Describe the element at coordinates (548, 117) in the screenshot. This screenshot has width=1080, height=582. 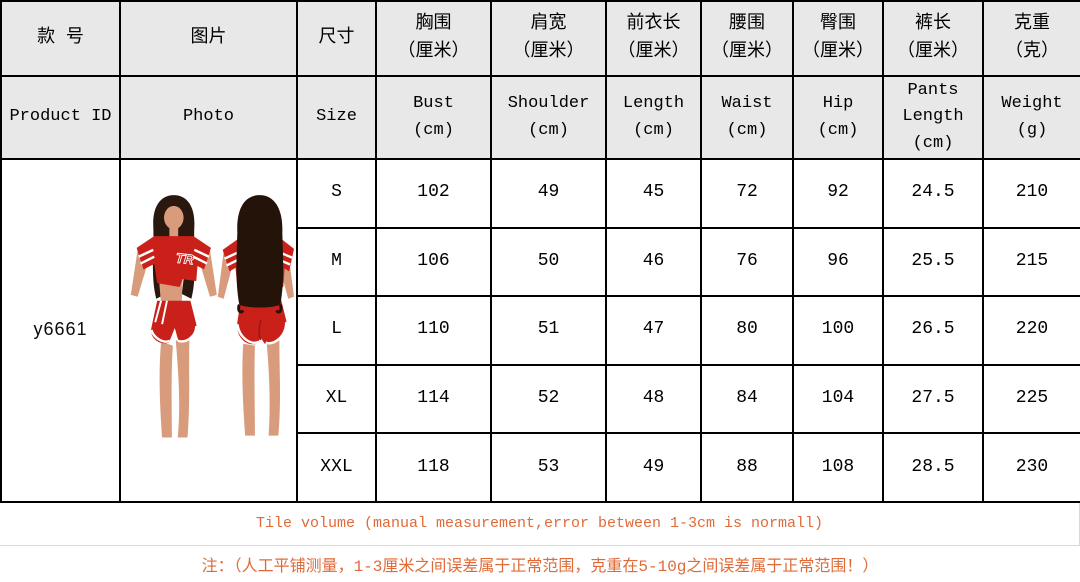
I see `header-en-shoulder: Shoulder (cm)` at that location.